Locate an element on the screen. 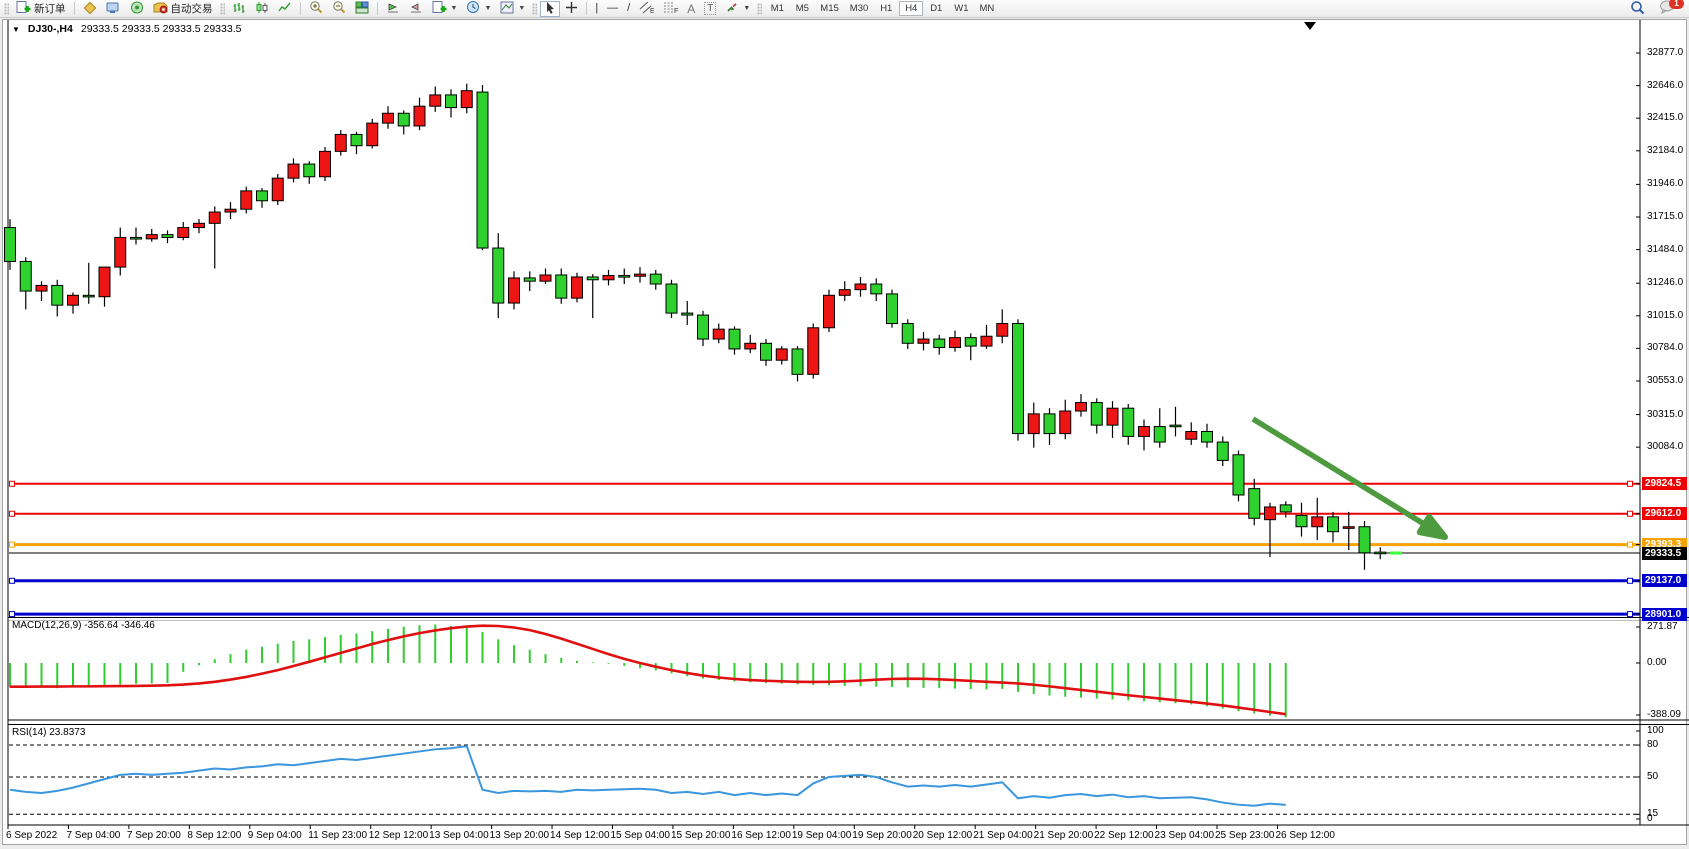  market-depth-icon is located at coordinates (90, 9).